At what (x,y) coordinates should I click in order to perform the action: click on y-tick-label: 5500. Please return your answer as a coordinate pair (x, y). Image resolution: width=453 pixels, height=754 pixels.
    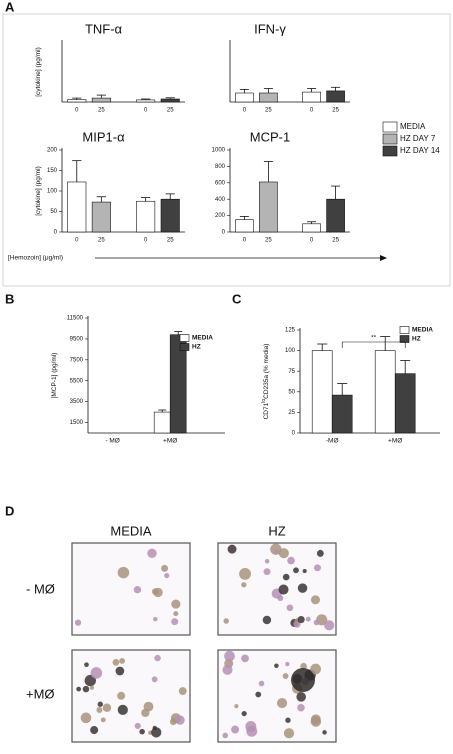
    Looking at the image, I should click on (77, 381).